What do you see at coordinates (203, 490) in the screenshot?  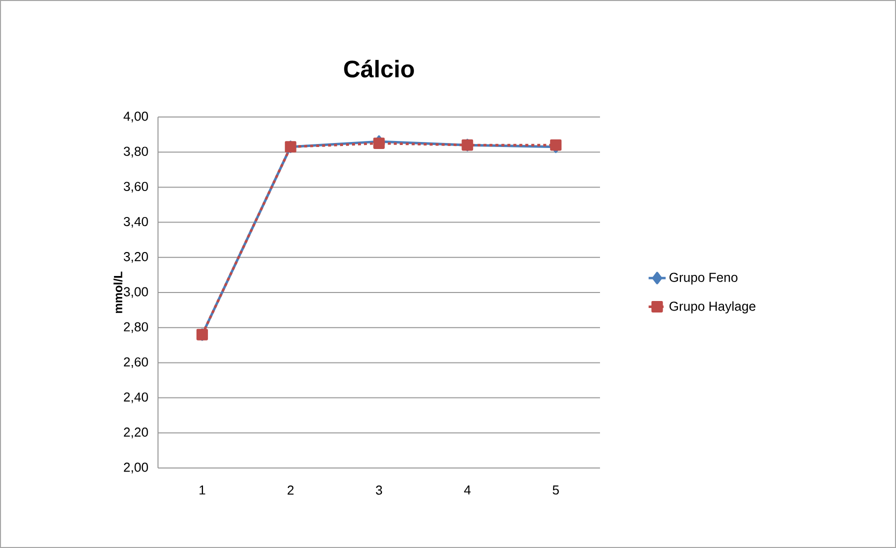 I see `x-tick-label: 1` at bounding box center [203, 490].